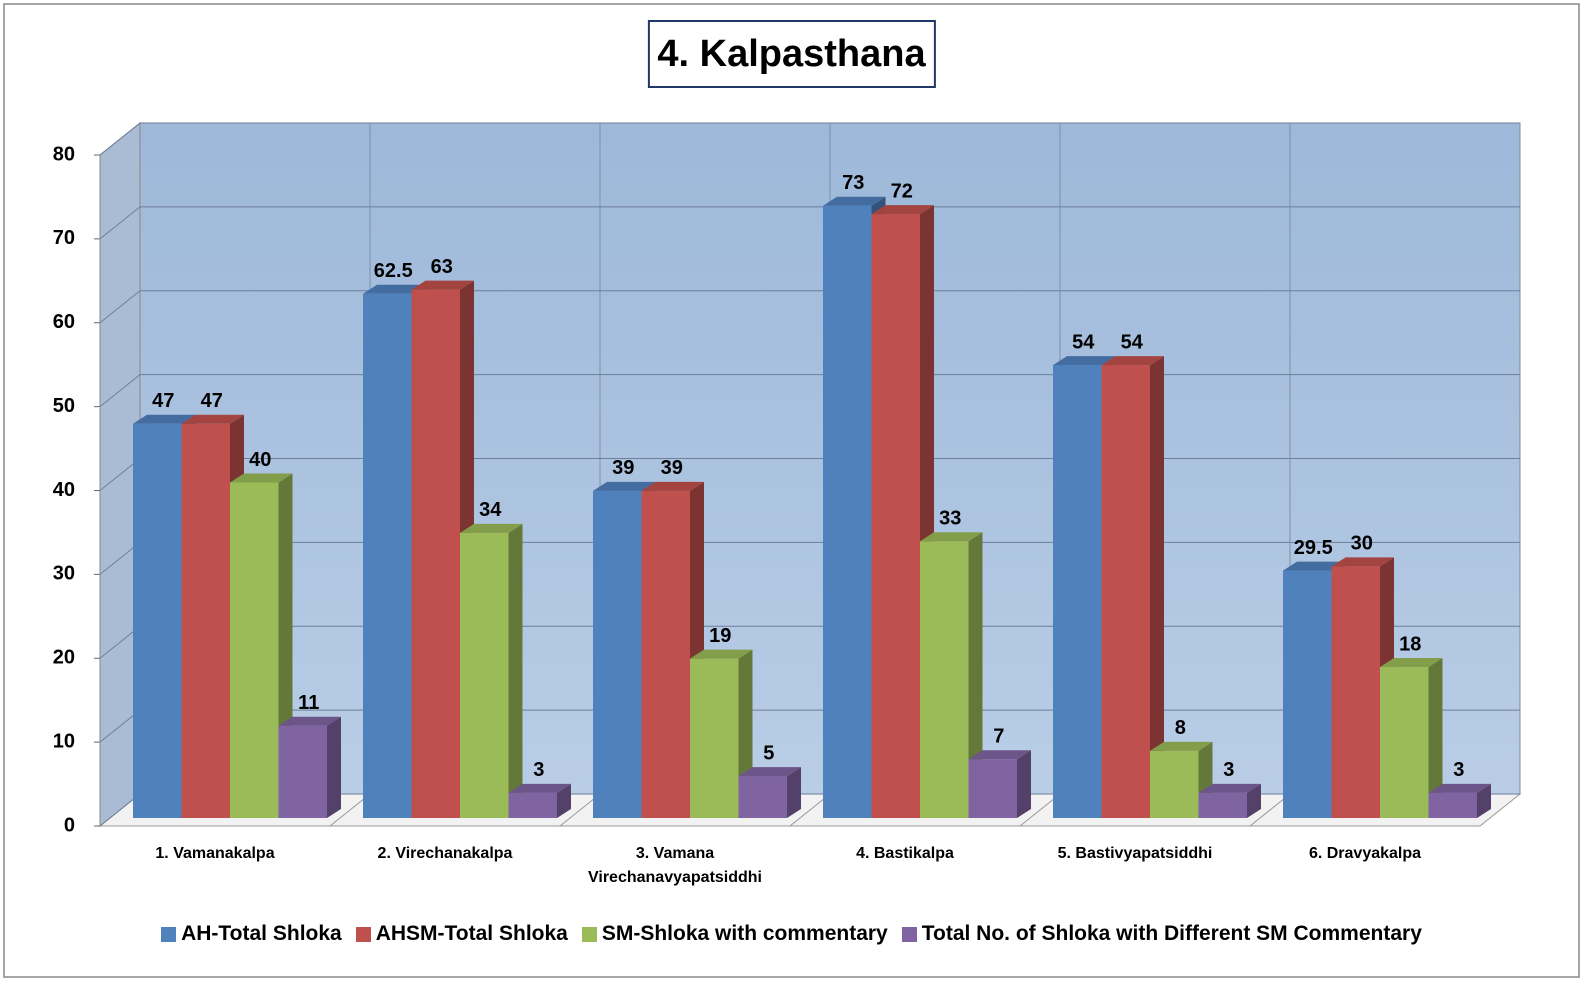 The height and width of the screenshot is (981, 1583). I want to click on value-label: 7, so click(998, 737).